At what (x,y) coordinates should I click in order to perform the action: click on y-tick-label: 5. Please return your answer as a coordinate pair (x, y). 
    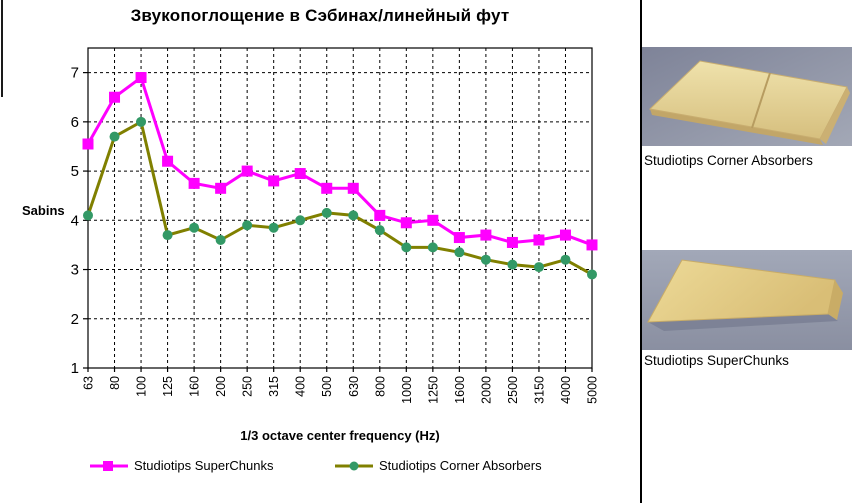
    Looking at the image, I should click on (75, 171).